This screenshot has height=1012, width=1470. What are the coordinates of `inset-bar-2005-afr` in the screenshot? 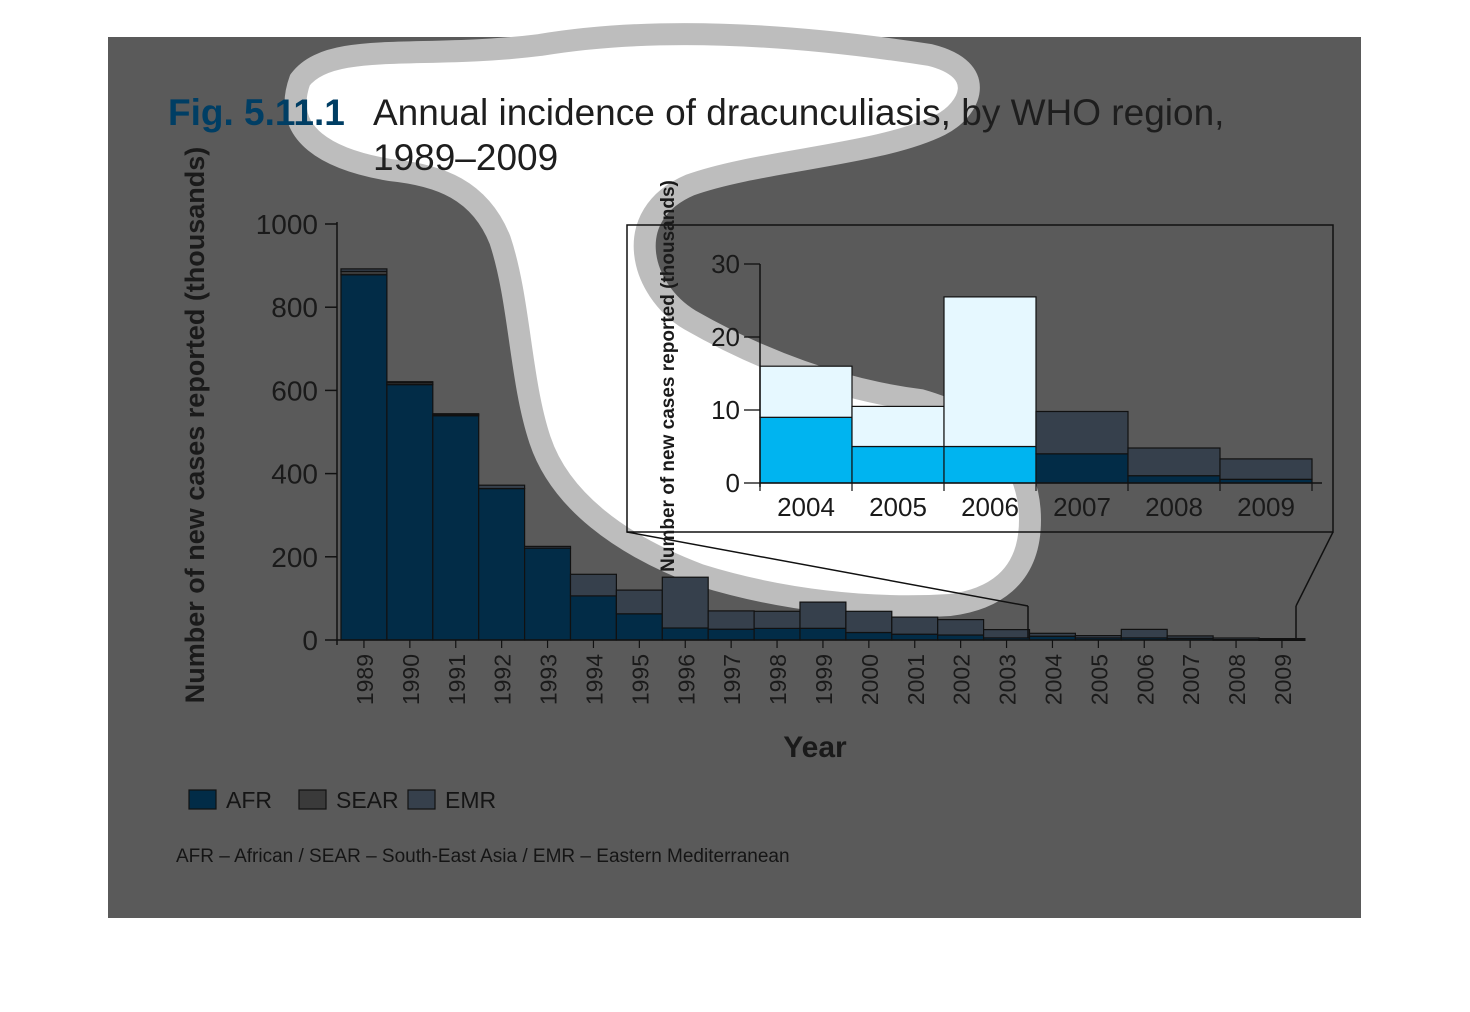 It's located at (898, 464).